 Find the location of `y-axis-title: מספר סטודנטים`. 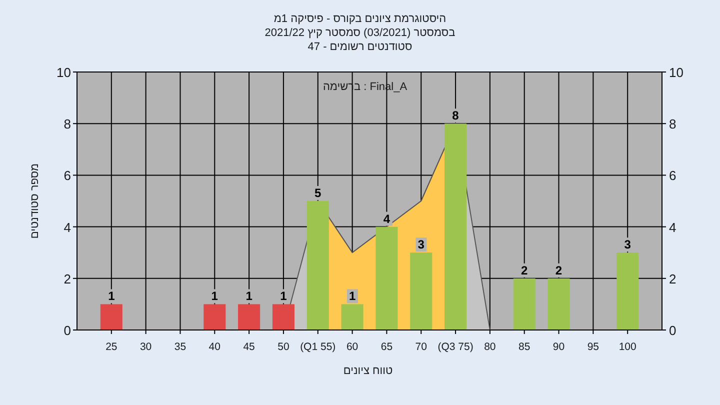

y-axis-title: מספר סטודנטים is located at coordinates (35, 201).